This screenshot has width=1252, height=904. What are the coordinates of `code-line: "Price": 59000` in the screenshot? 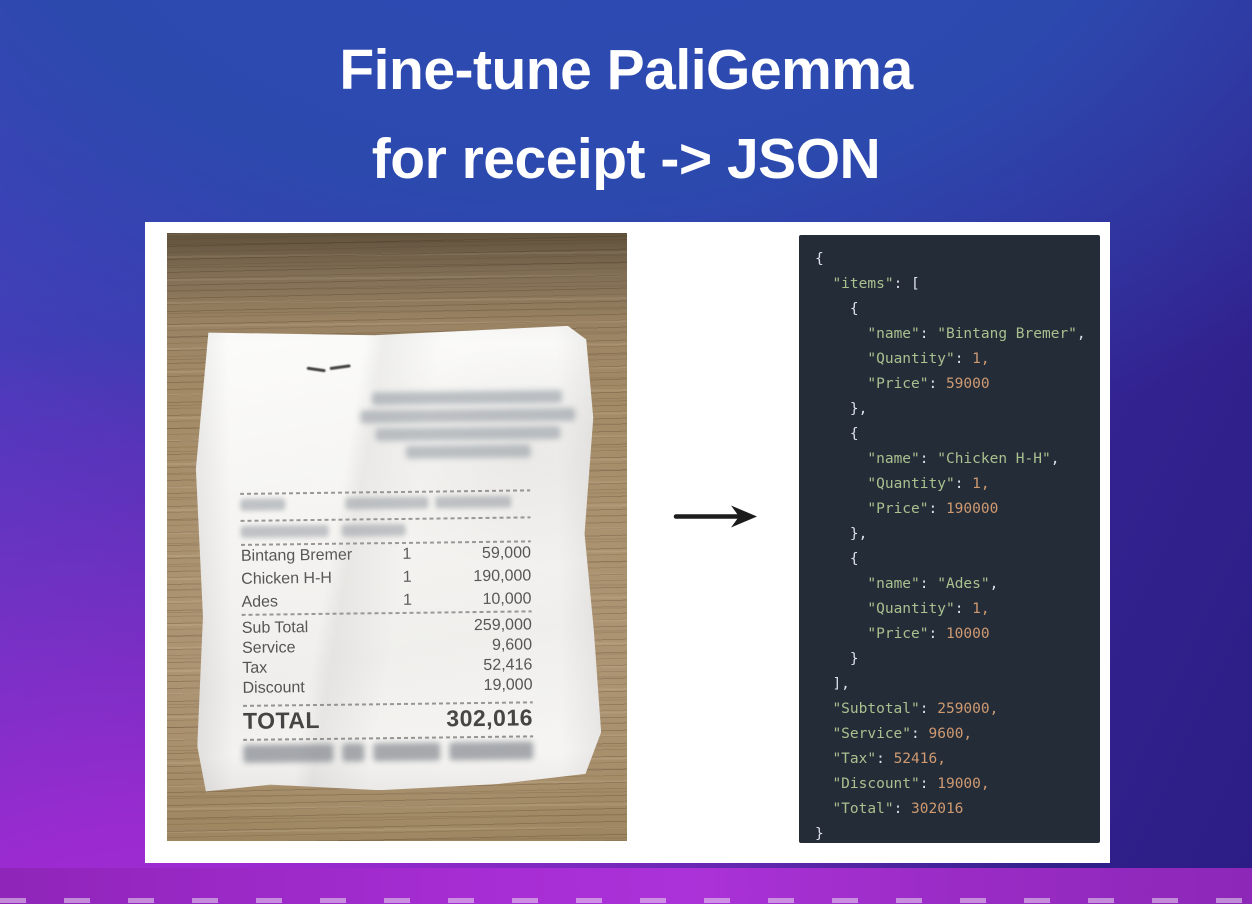 It's located at (928, 384).